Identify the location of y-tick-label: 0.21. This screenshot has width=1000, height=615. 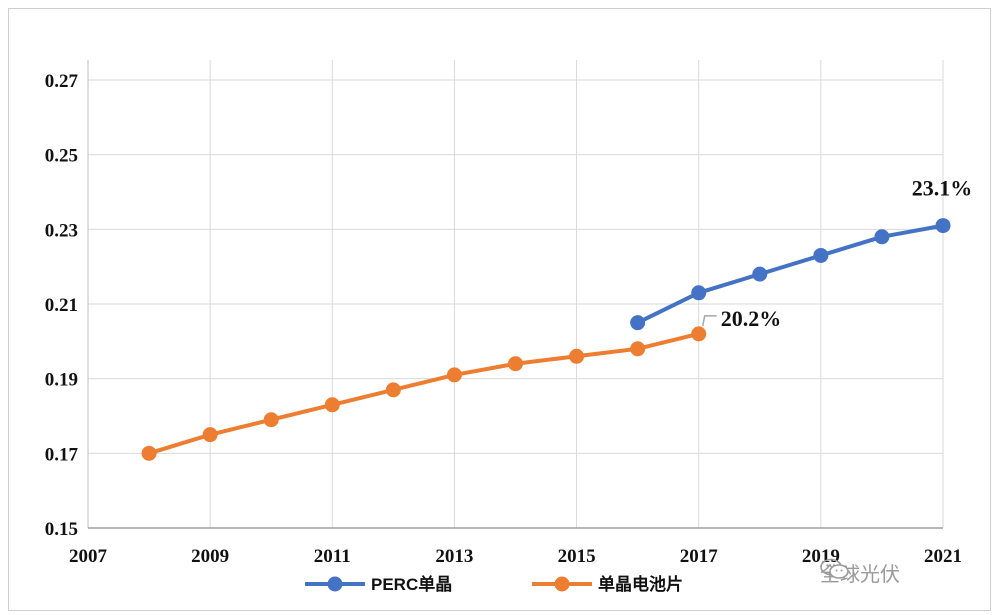
(61, 305).